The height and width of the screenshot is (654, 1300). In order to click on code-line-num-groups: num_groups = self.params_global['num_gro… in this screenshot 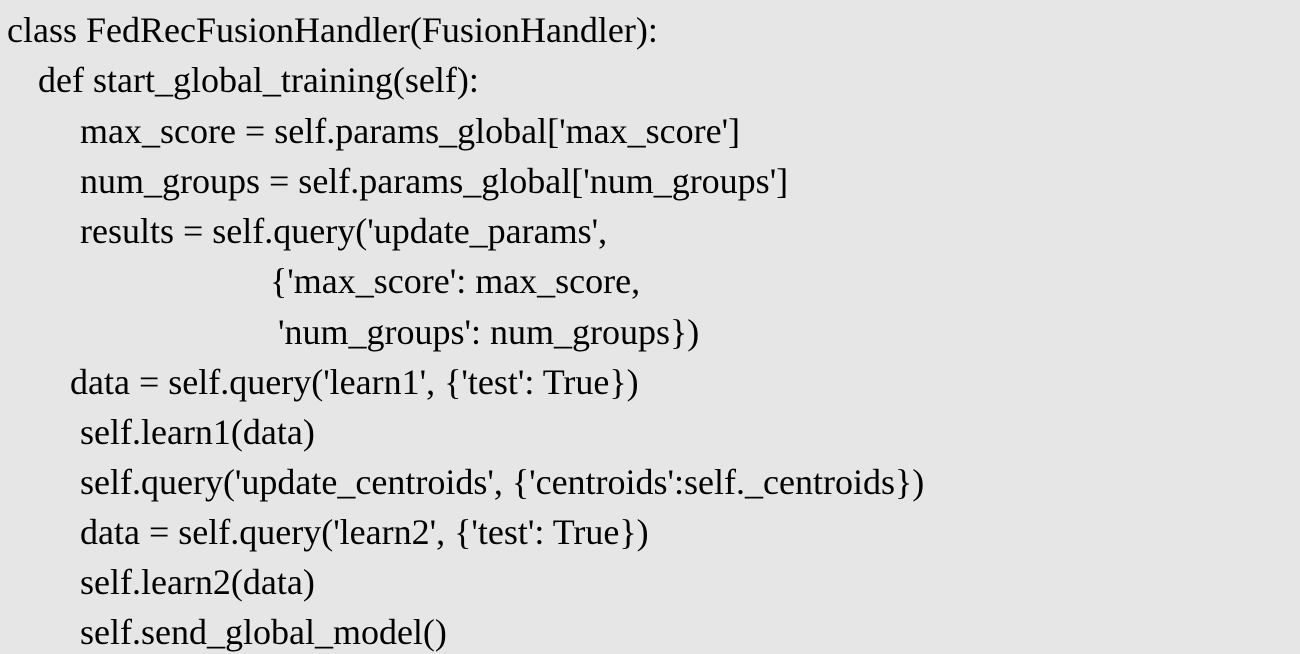, I will do `click(434, 181)`.